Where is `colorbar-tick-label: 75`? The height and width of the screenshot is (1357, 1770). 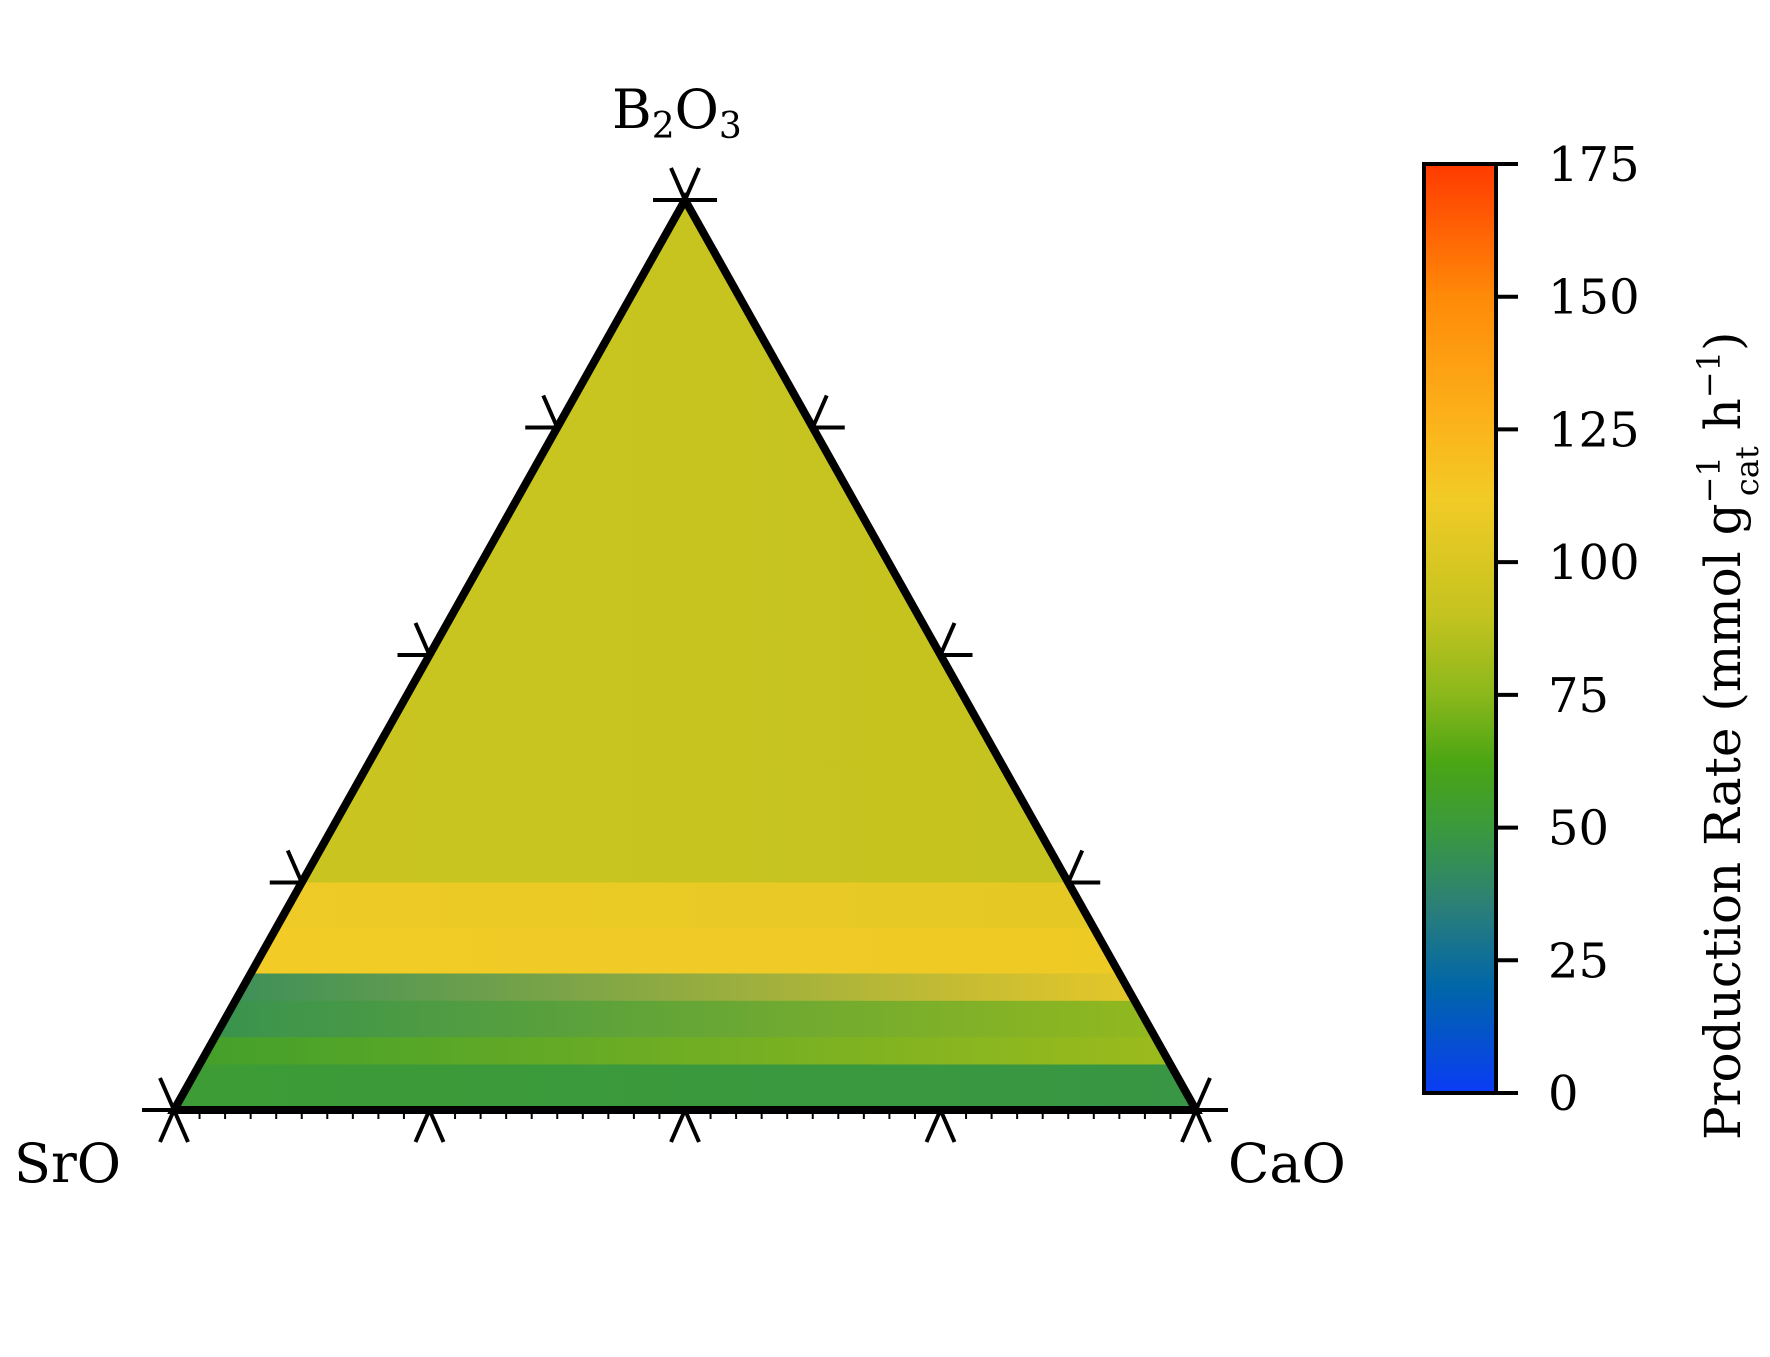 colorbar-tick-label: 75 is located at coordinates (1578, 696).